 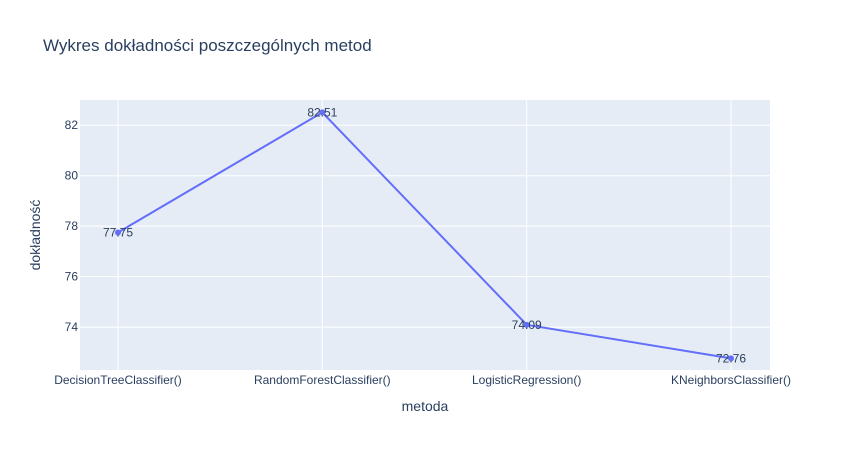 What do you see at coordinates (207, 45) in the screenshot?
I see `chart-title: Wykres dokładności poszczególnych metod` at bounding box center [207, 45].